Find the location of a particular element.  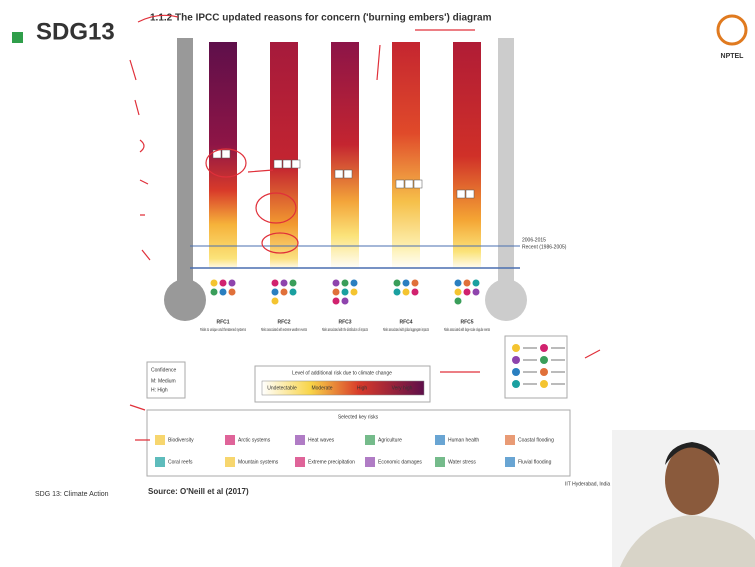

thermometer is located at coordinates (185, 160).